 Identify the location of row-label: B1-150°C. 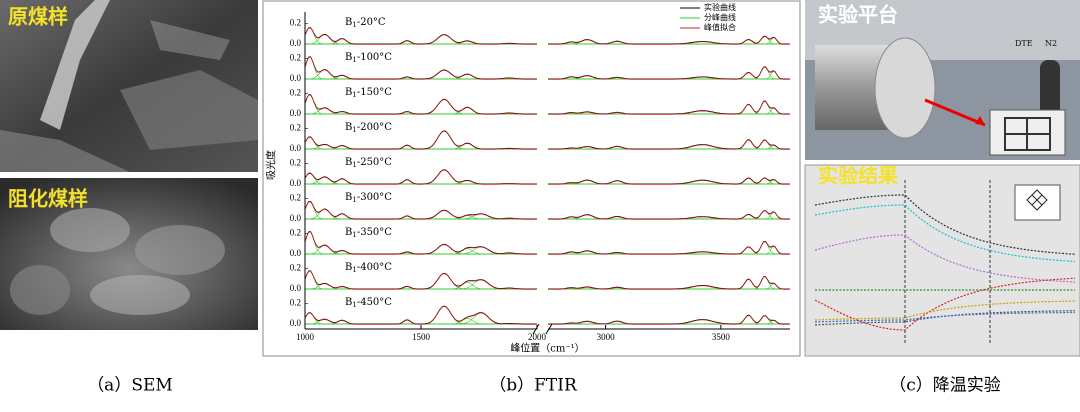
(368, 93).